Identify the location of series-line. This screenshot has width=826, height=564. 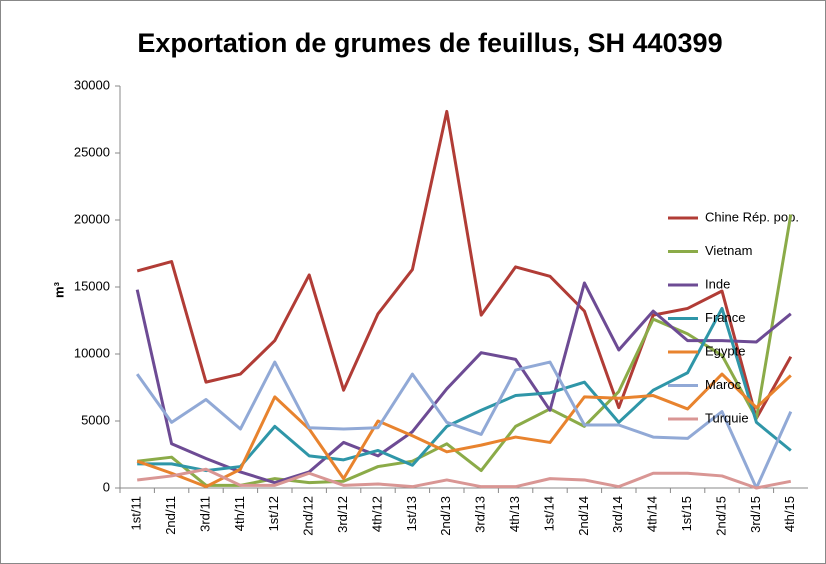
(464, 478).